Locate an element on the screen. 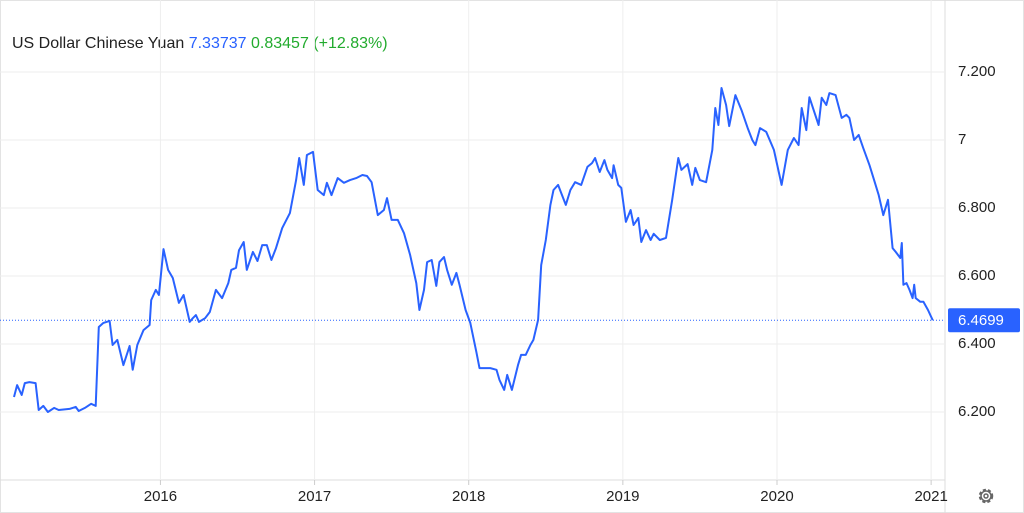 The image size is (1024, 513). x-tick-label: 2020 is located at coordinates (776, 496).